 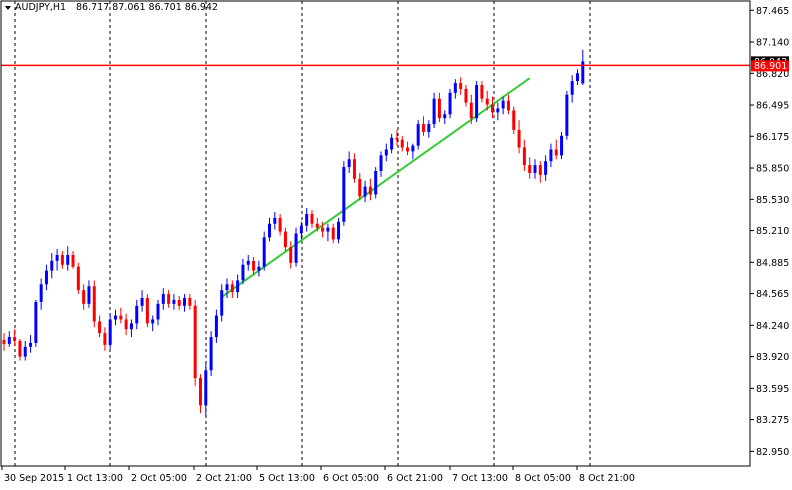 I want to click on x-tick-label: 30 Sep 2015, so click(x=34, y=478).